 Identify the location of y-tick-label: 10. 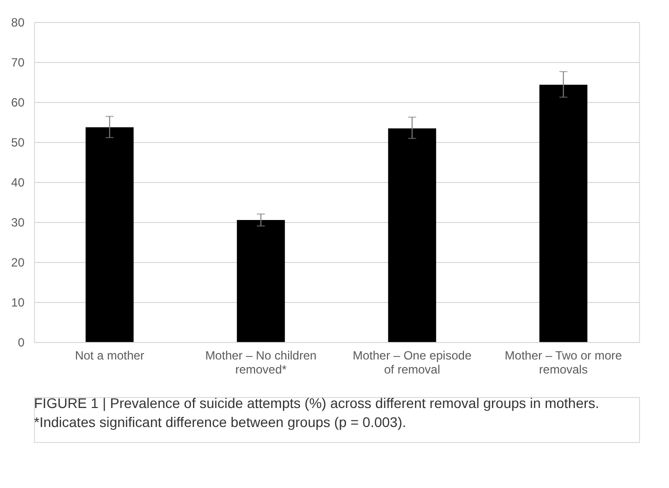
(18, 303).